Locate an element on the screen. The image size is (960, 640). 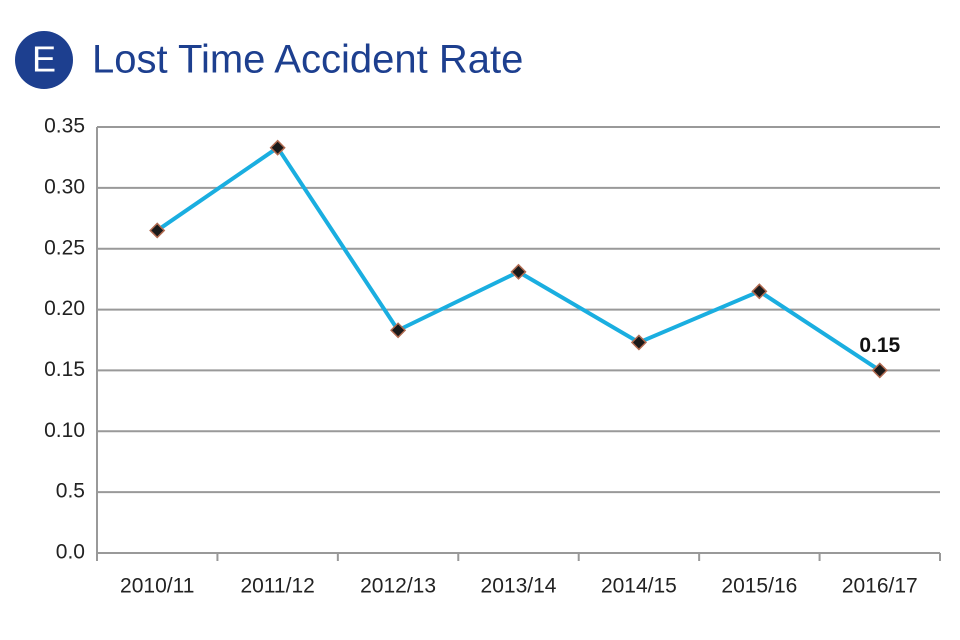
y-tick-label: 0.0 is located at coordinates (70, 552).